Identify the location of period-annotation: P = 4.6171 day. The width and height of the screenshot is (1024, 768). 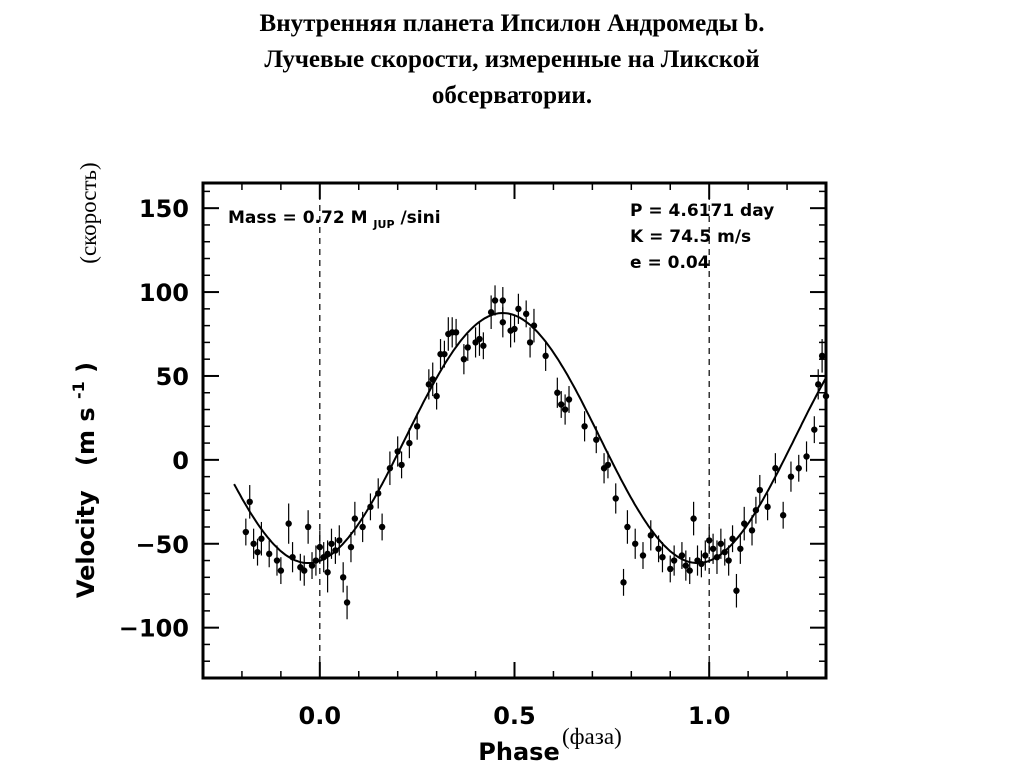
(702, 211).